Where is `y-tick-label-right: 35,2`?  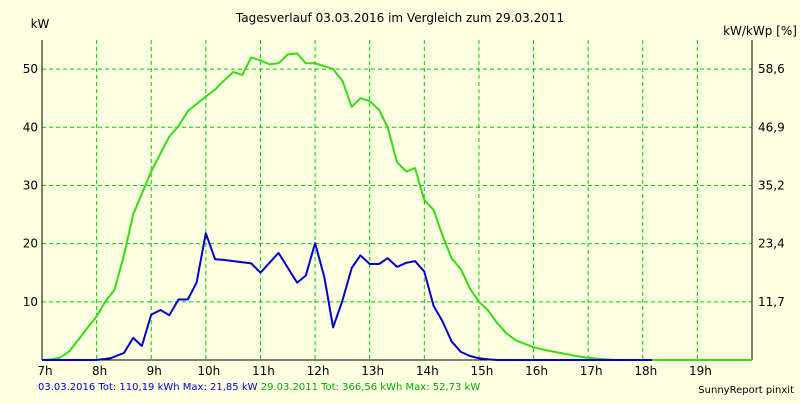 y-tick-label-right: 35,2 is located at coordinates (771, 185).